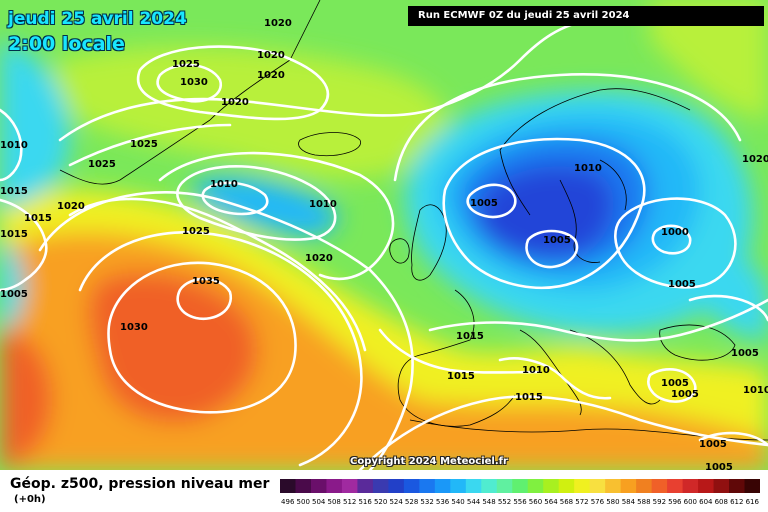  I want to click on scale-label-556: 556, so click(520, 502).